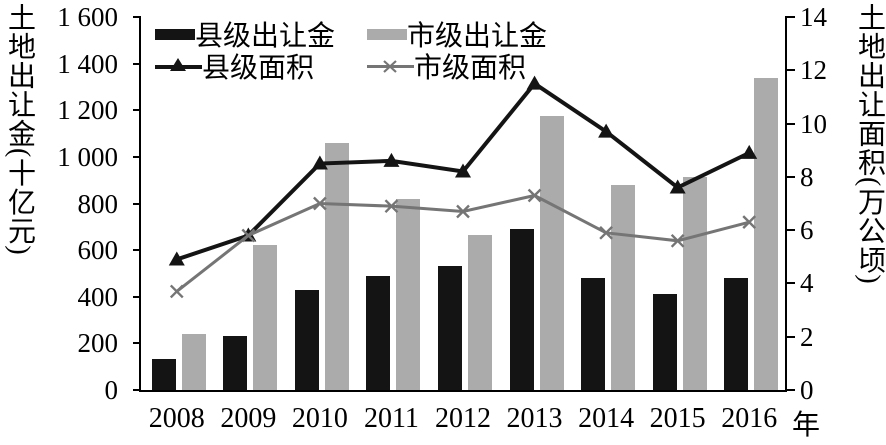  What do you see at coordinates (807, 336) in the screenshot?
I see `right-axis-tick-label: 2` at bounding box center [807, 336].